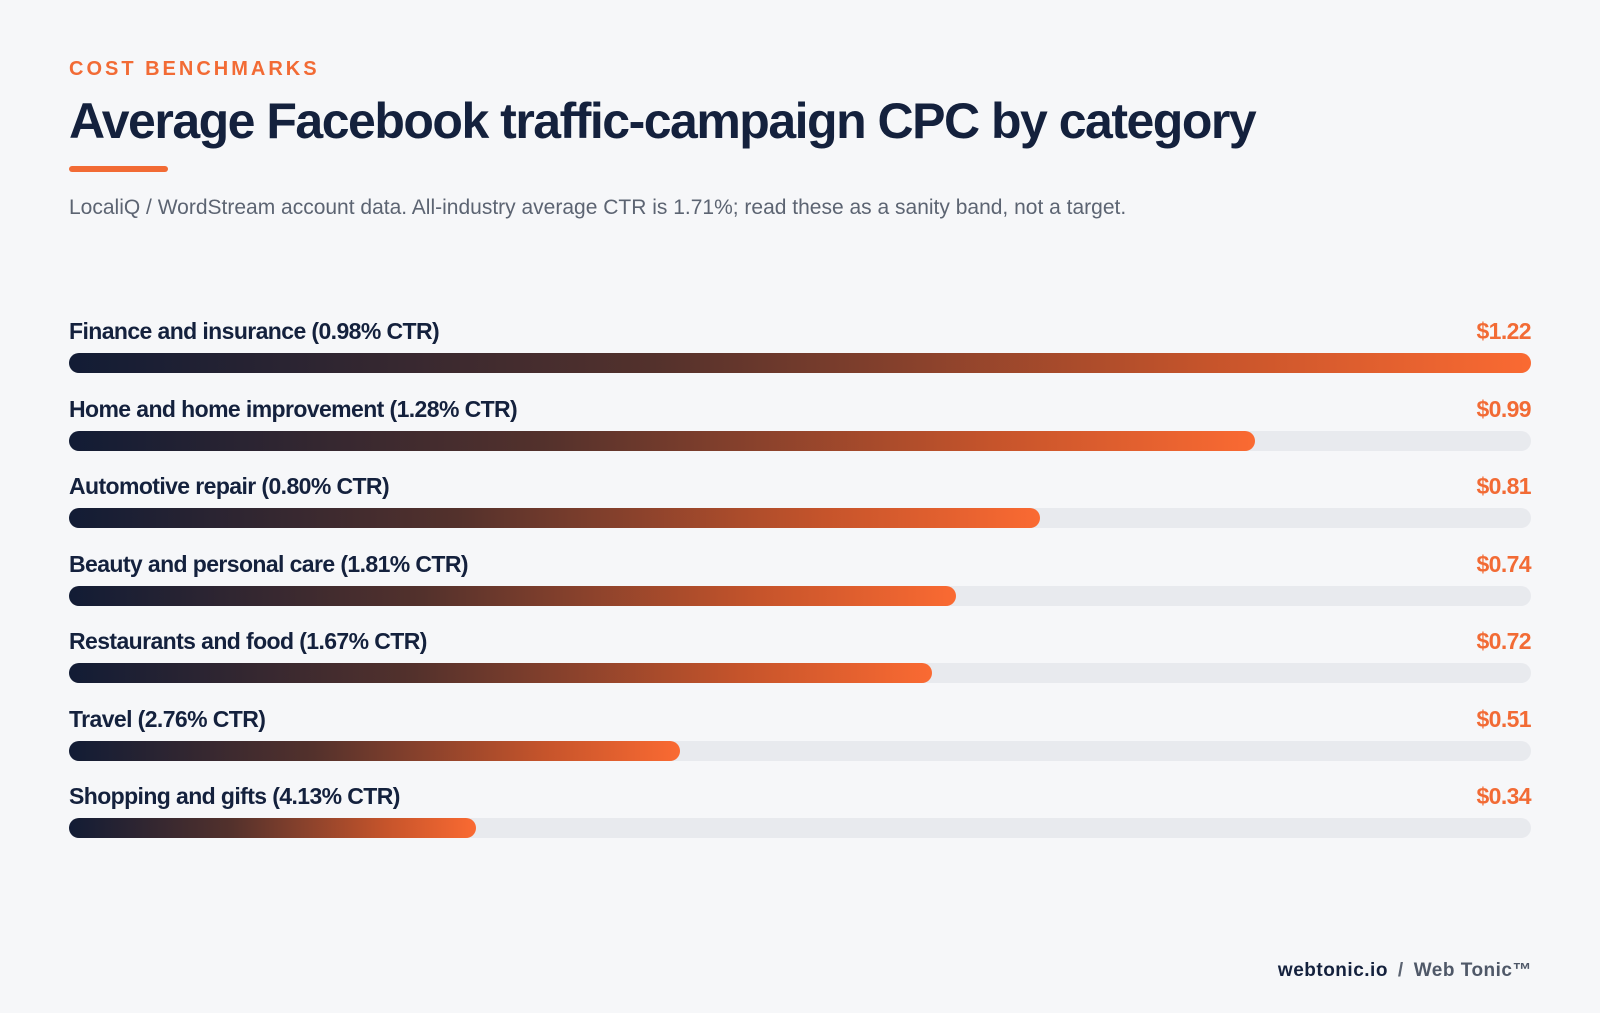  What do you see at coordinates (800, 351) in the screenshot?
I see `bar-row: Finance and insurance (0.98% CTR) $1.22` at bounding box center [800, 351].